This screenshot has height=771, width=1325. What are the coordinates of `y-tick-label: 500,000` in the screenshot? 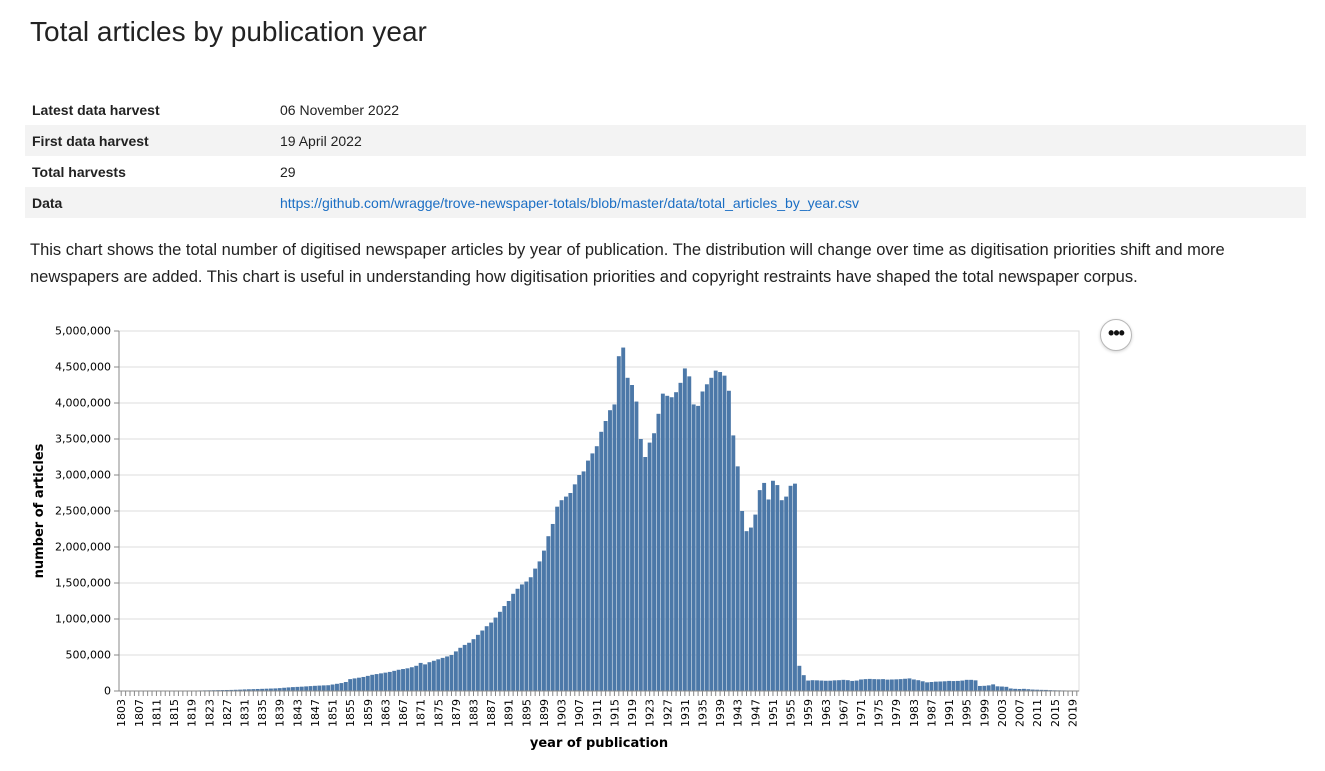 It's located at (89, 655).